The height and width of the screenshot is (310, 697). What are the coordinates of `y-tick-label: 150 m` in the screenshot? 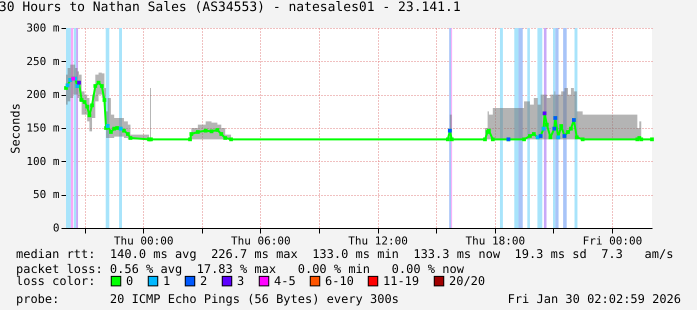 It's located at (43, 128).